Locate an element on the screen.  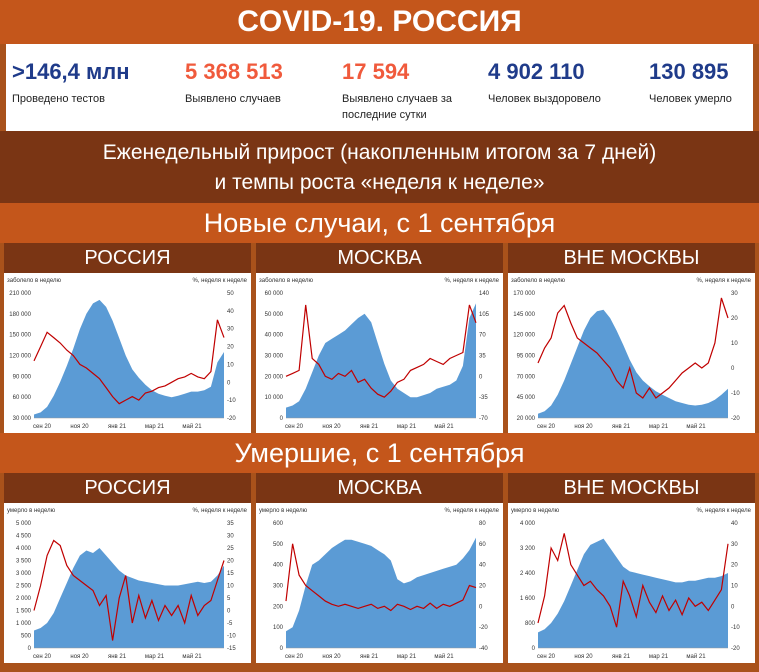
y-tick-label: 200 is located at coordinates (278, 607).